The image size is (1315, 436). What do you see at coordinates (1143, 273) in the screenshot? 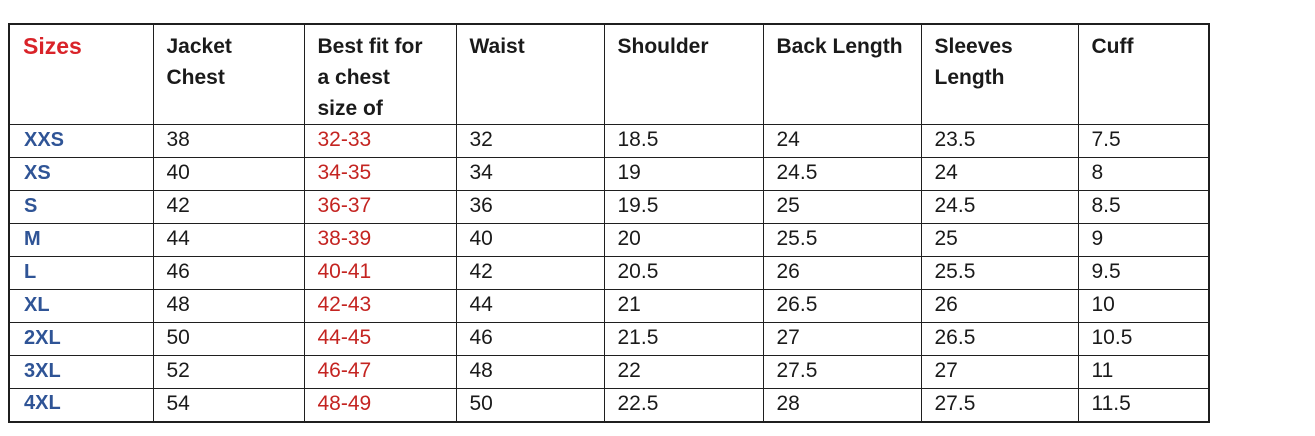
I see `cuff-cell: 9.5` at bounding box center [1143, 273].